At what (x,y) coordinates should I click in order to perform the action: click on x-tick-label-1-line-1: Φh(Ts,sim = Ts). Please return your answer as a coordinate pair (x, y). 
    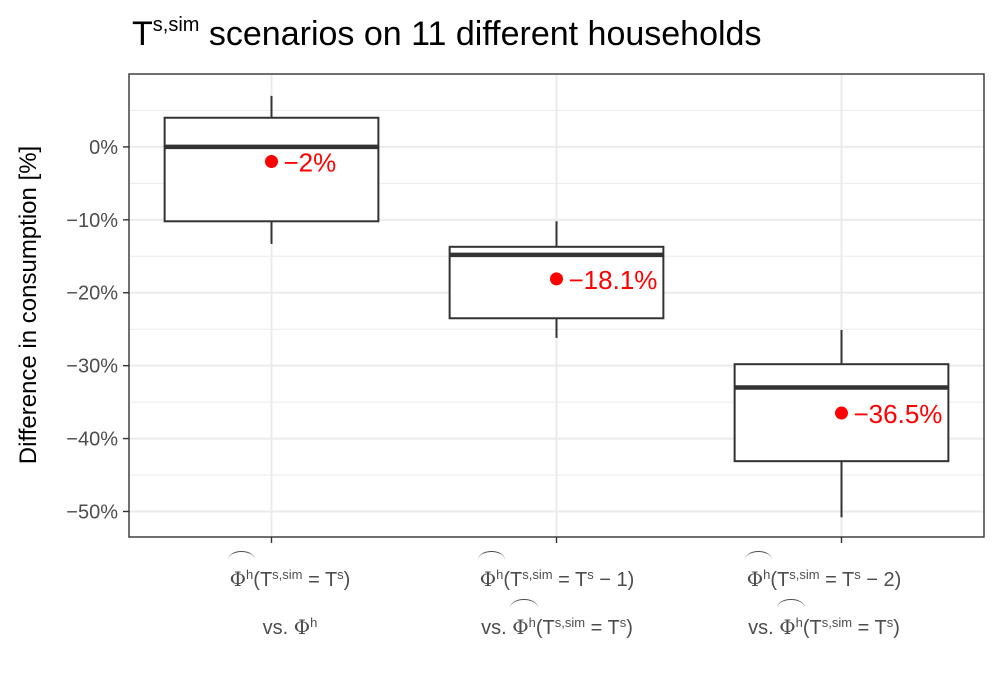
    Looking at the image, I should click on (290, 571).